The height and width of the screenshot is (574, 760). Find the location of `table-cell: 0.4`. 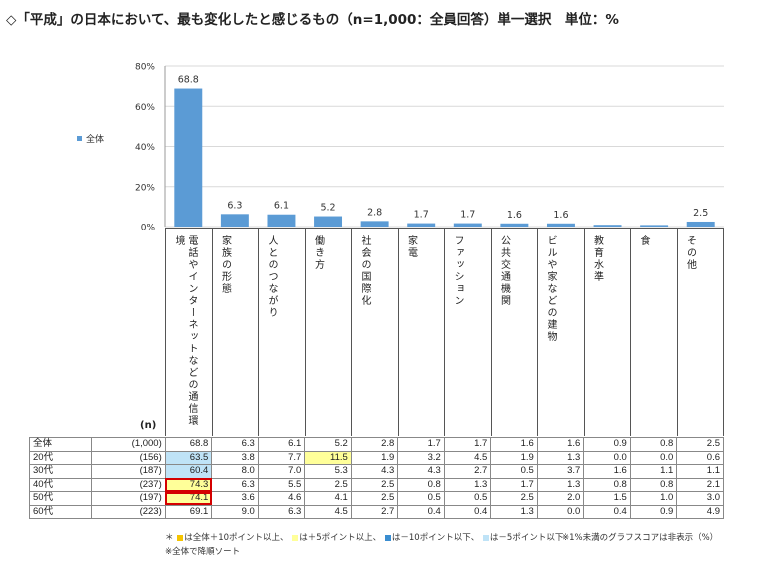

table-cell: 0.4 is located at coordinates (607, 511).